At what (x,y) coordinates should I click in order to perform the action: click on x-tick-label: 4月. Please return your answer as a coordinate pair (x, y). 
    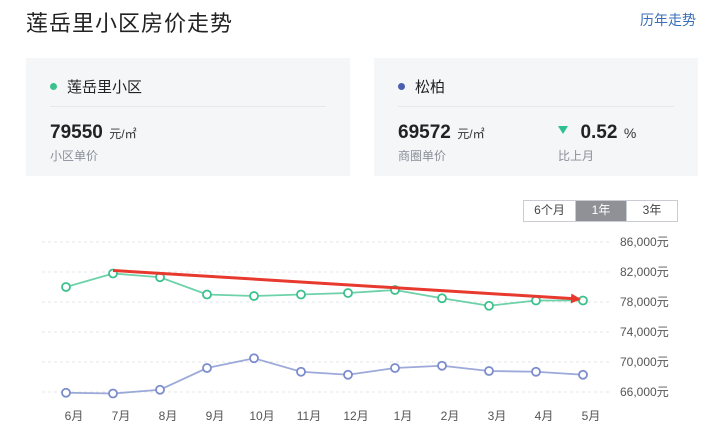
    Looking at the image, I should click on (544, 416).